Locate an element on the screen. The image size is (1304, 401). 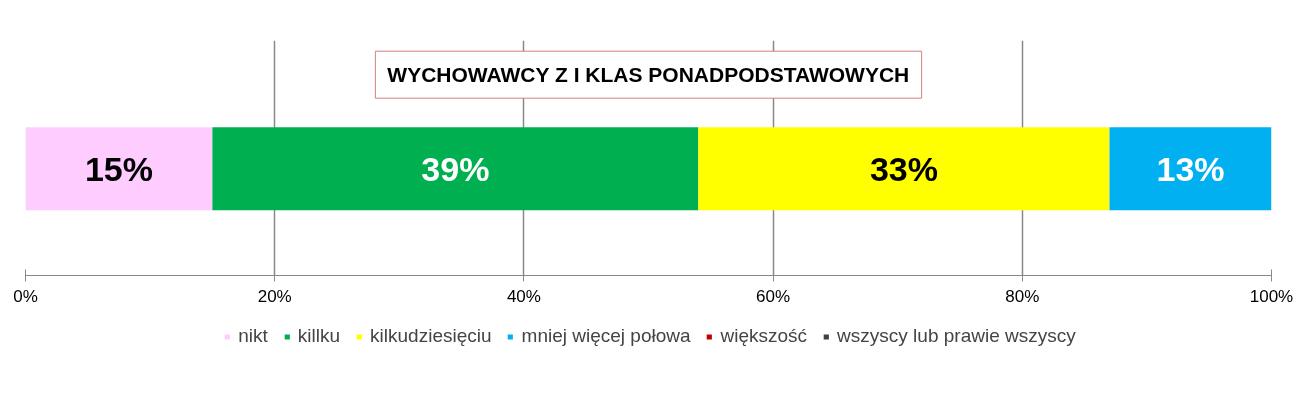
data-label: 39% is located at coordinates (455, 168).